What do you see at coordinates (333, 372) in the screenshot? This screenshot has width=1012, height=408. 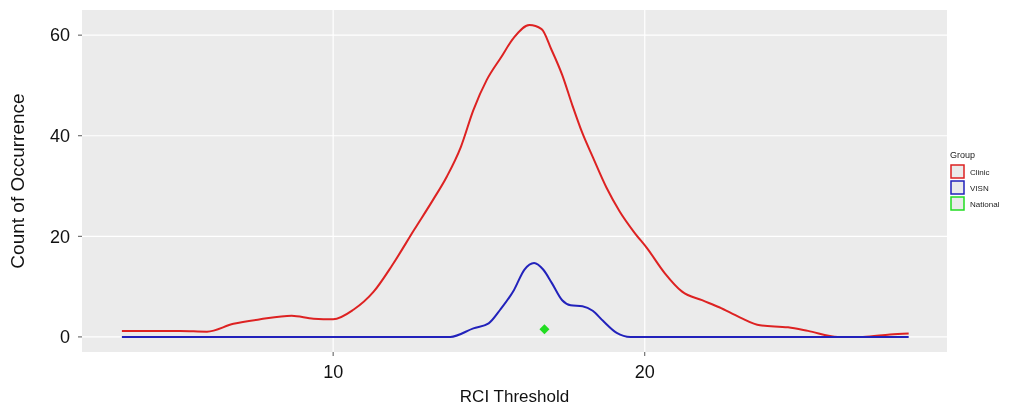 I see `x-tick-label: 10` at bounding box center [333, 372].